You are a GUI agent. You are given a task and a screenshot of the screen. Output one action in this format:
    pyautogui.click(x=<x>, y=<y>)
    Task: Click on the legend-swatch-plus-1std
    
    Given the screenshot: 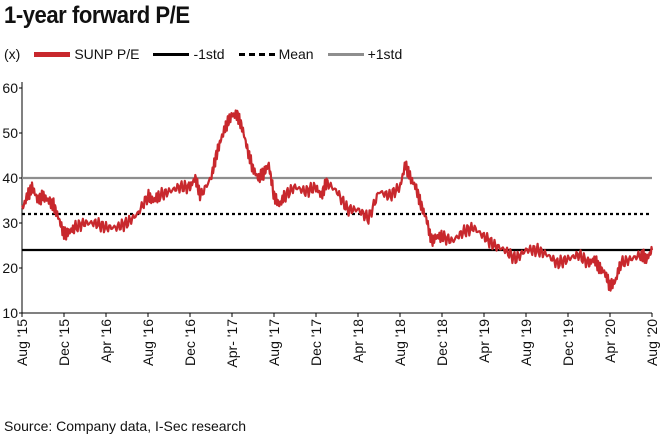 What is the action you would take?
    pyautogui.click(x=345, y=54)
    